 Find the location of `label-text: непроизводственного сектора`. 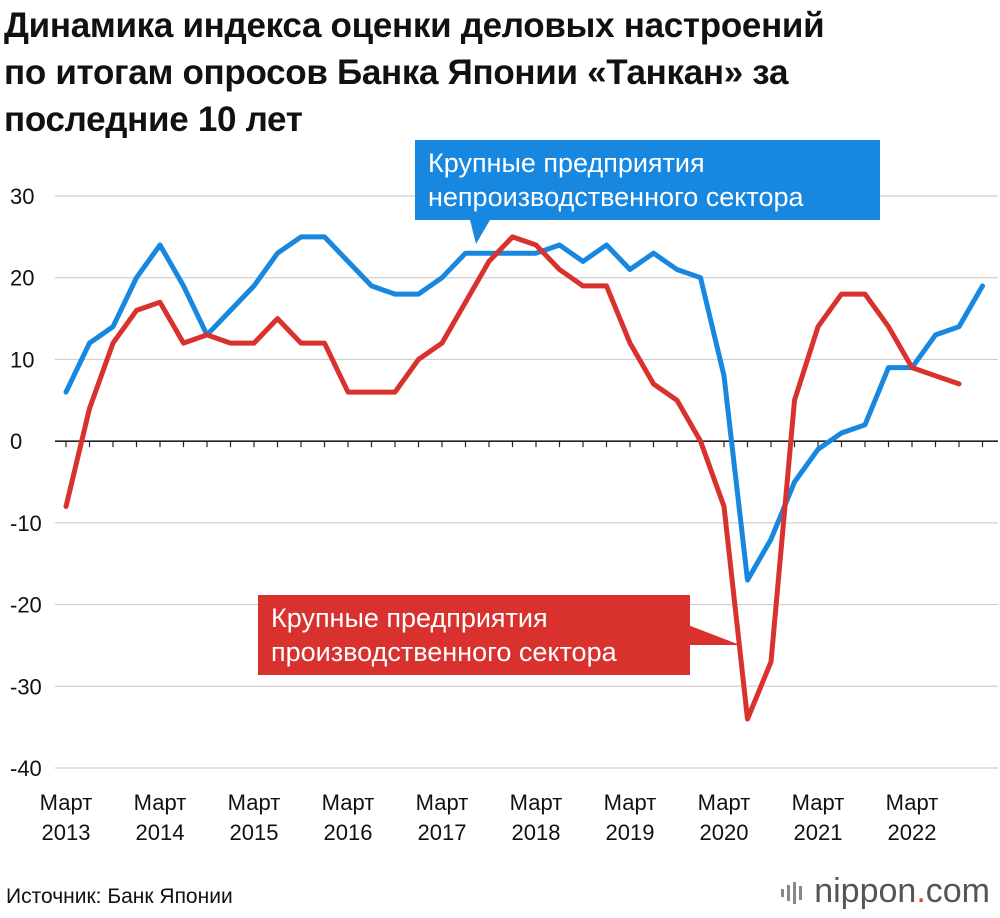

label-text: непроизводственного сектора is located at coordinates (616, 197).